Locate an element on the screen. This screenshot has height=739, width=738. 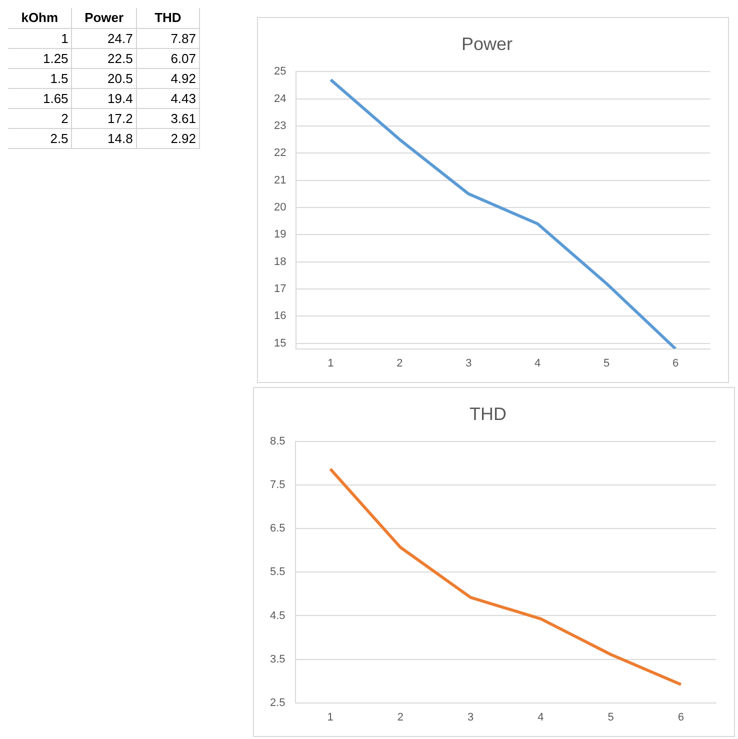
y-tick-label: 16 is located at coordinates (280, 316).